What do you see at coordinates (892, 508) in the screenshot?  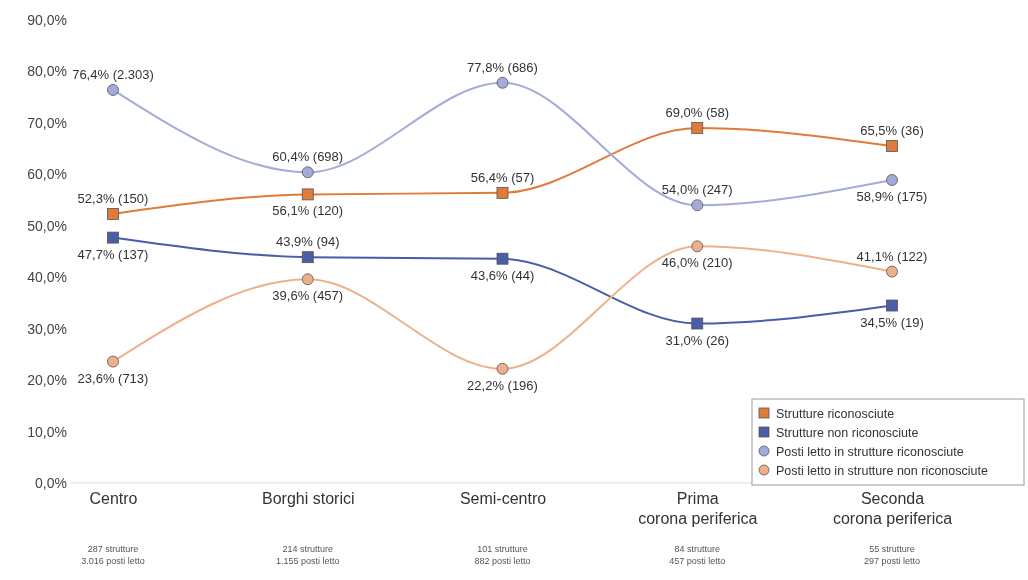 I see `x-tick-label: Seconda corona periferica` at bounding box center [892, 508].